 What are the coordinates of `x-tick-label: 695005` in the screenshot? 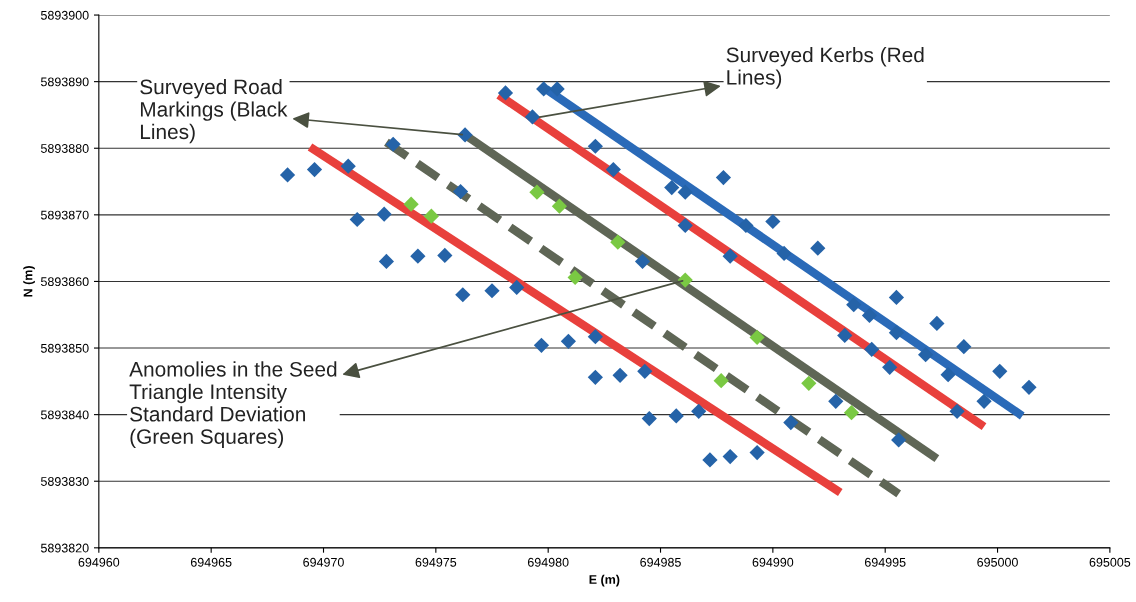 It's located at (1110, 562).